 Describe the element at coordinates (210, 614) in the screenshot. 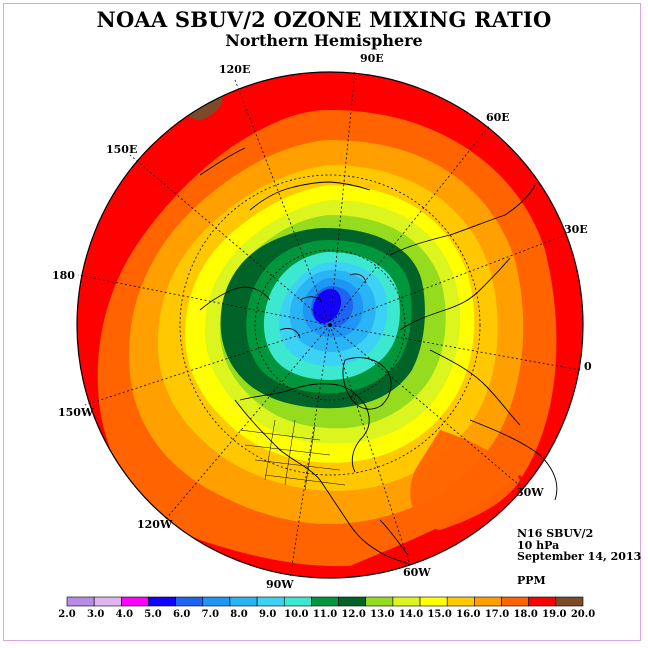

I see `colorbar-tick-label: 7.0` at that location.